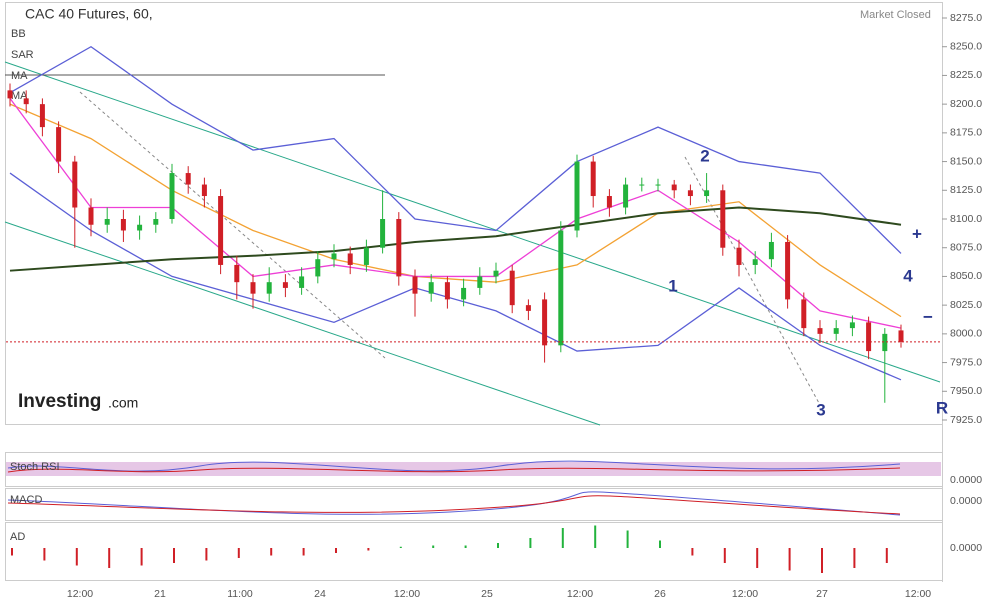 The image size is (1002, 606). Describe the element at coordinates (59, 401) in the screenshot. I see `logo: Investing` at that location.